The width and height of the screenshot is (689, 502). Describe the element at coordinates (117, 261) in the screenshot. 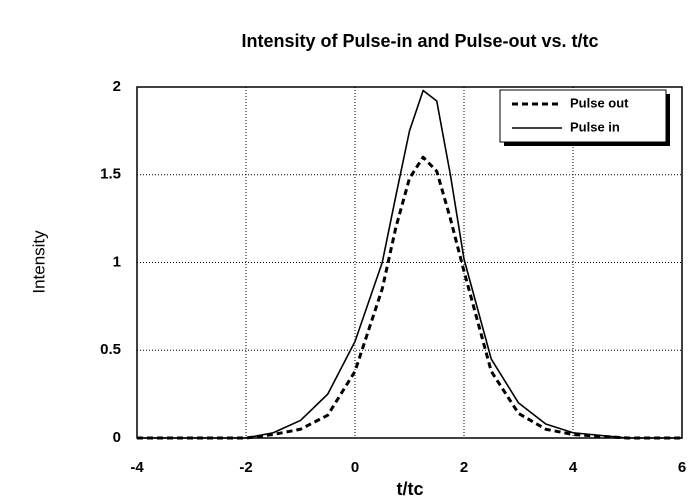

I see `y-tick-label: 1` at that location.